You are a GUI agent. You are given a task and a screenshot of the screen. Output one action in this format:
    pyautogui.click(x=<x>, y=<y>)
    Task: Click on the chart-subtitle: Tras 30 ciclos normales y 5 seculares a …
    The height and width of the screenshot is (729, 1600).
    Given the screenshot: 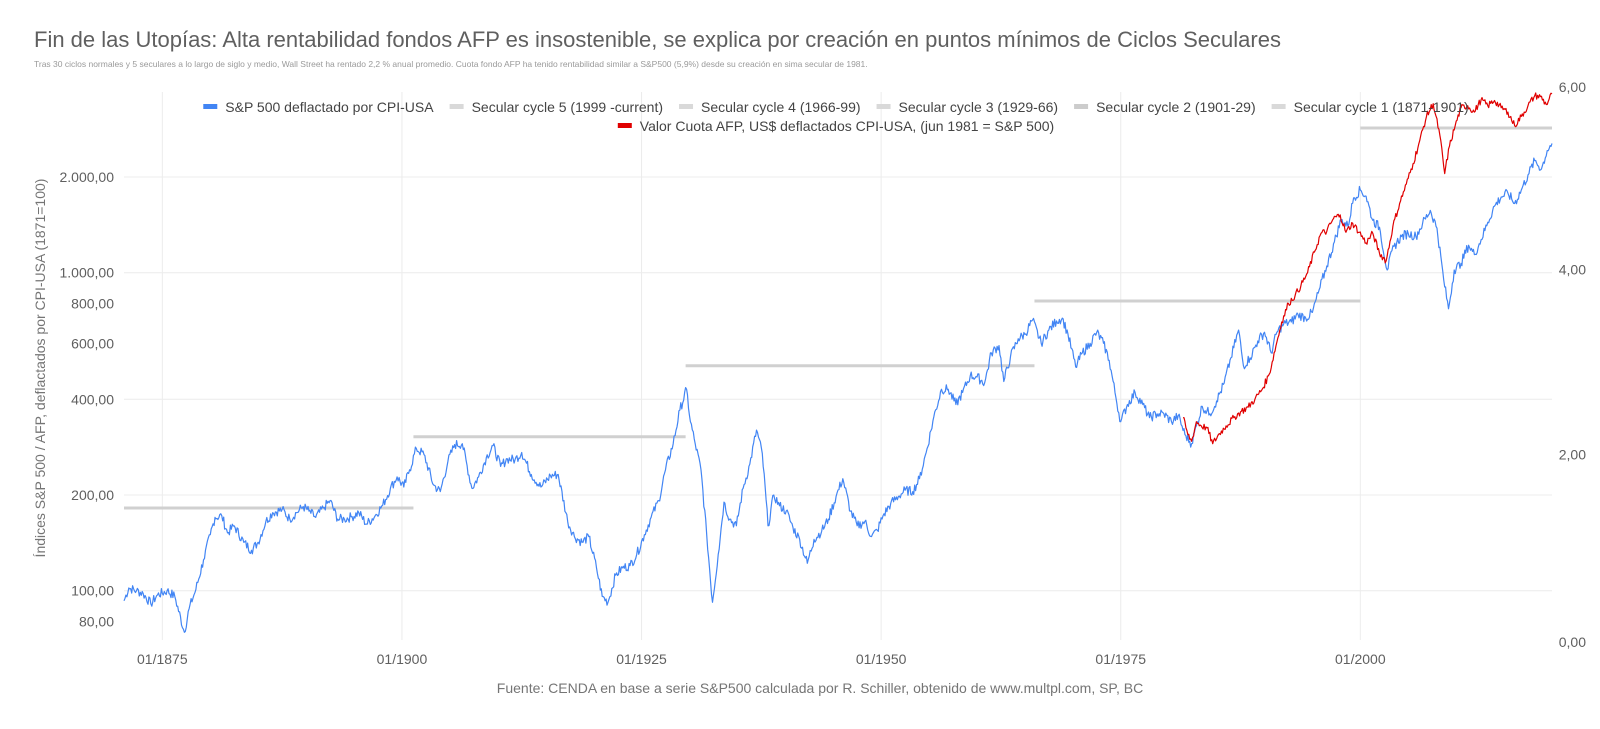 What is the action you would take?
    pyautogui.click(x=451, y=64)
    